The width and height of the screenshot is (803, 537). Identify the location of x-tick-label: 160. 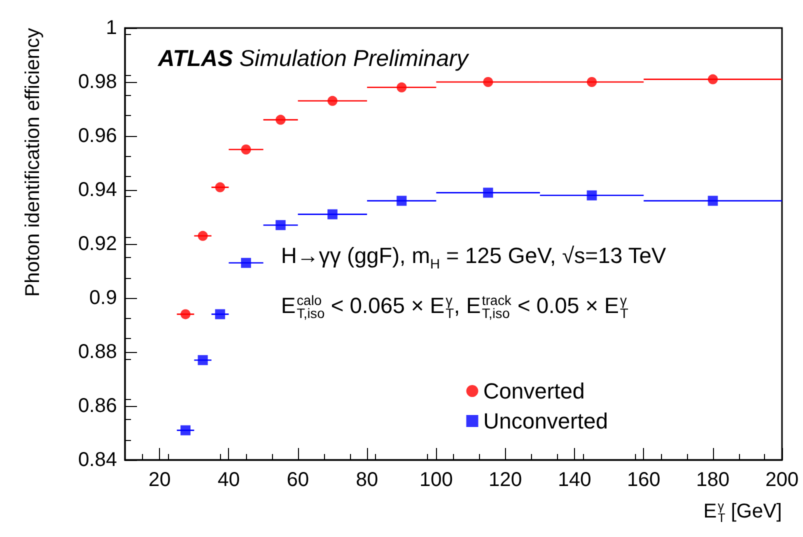
(643, 480).